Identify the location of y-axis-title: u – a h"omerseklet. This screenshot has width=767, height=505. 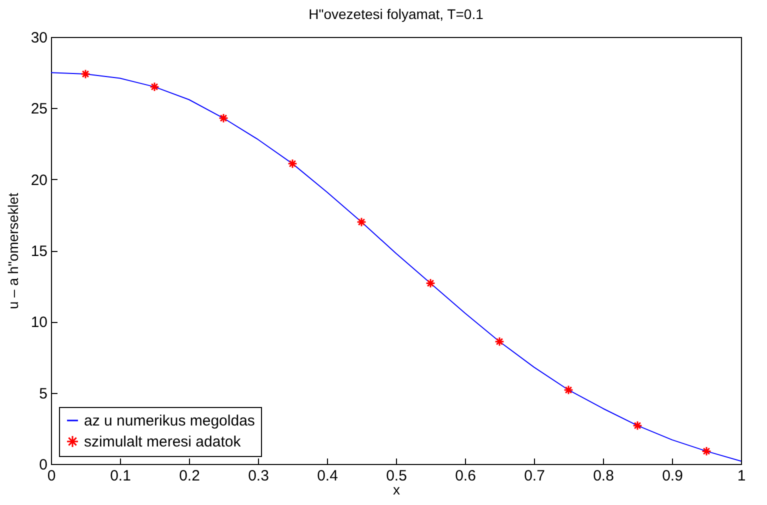
(12, 251).